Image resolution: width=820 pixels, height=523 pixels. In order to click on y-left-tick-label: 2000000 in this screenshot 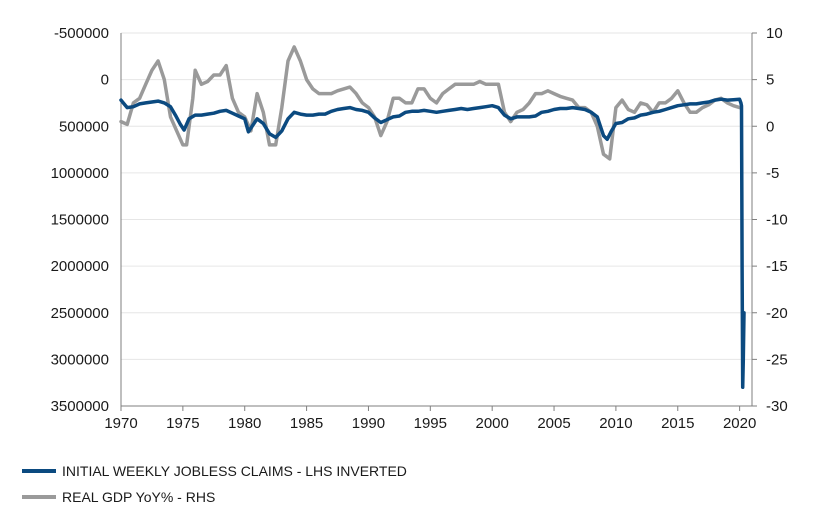, I will do `click(80, 266)`.